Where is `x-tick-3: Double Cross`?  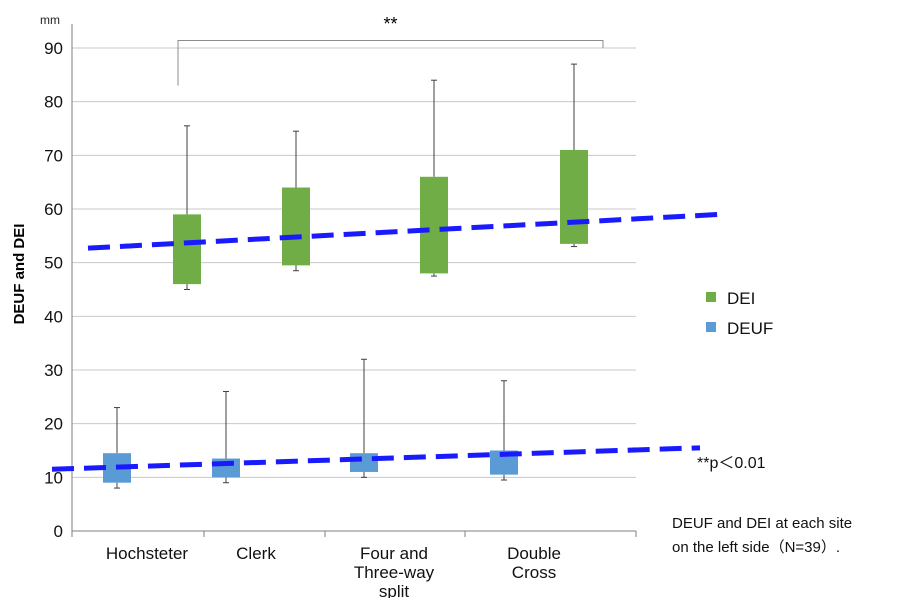 x-tick-3: Double Cross is located at coordinates (534, 563).